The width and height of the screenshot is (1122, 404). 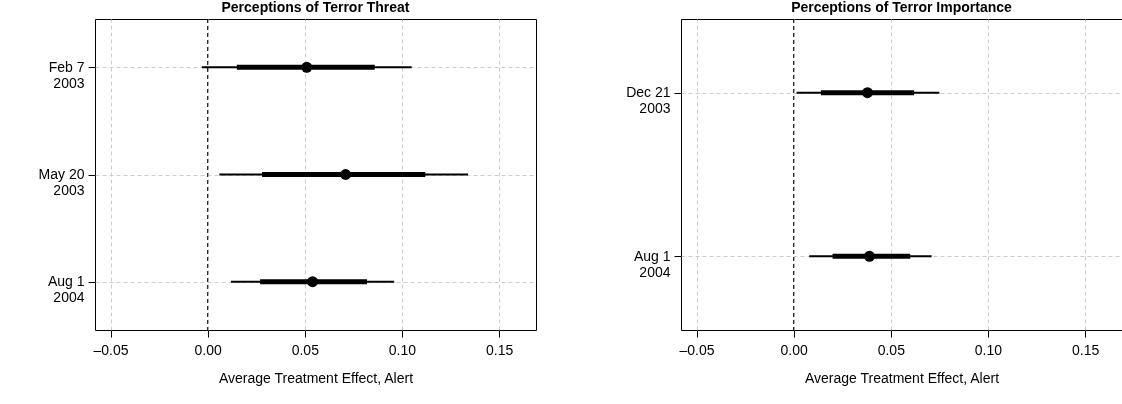 I want to click on y-tick-label: Dec 21 2003, so click(x=648, y=100).